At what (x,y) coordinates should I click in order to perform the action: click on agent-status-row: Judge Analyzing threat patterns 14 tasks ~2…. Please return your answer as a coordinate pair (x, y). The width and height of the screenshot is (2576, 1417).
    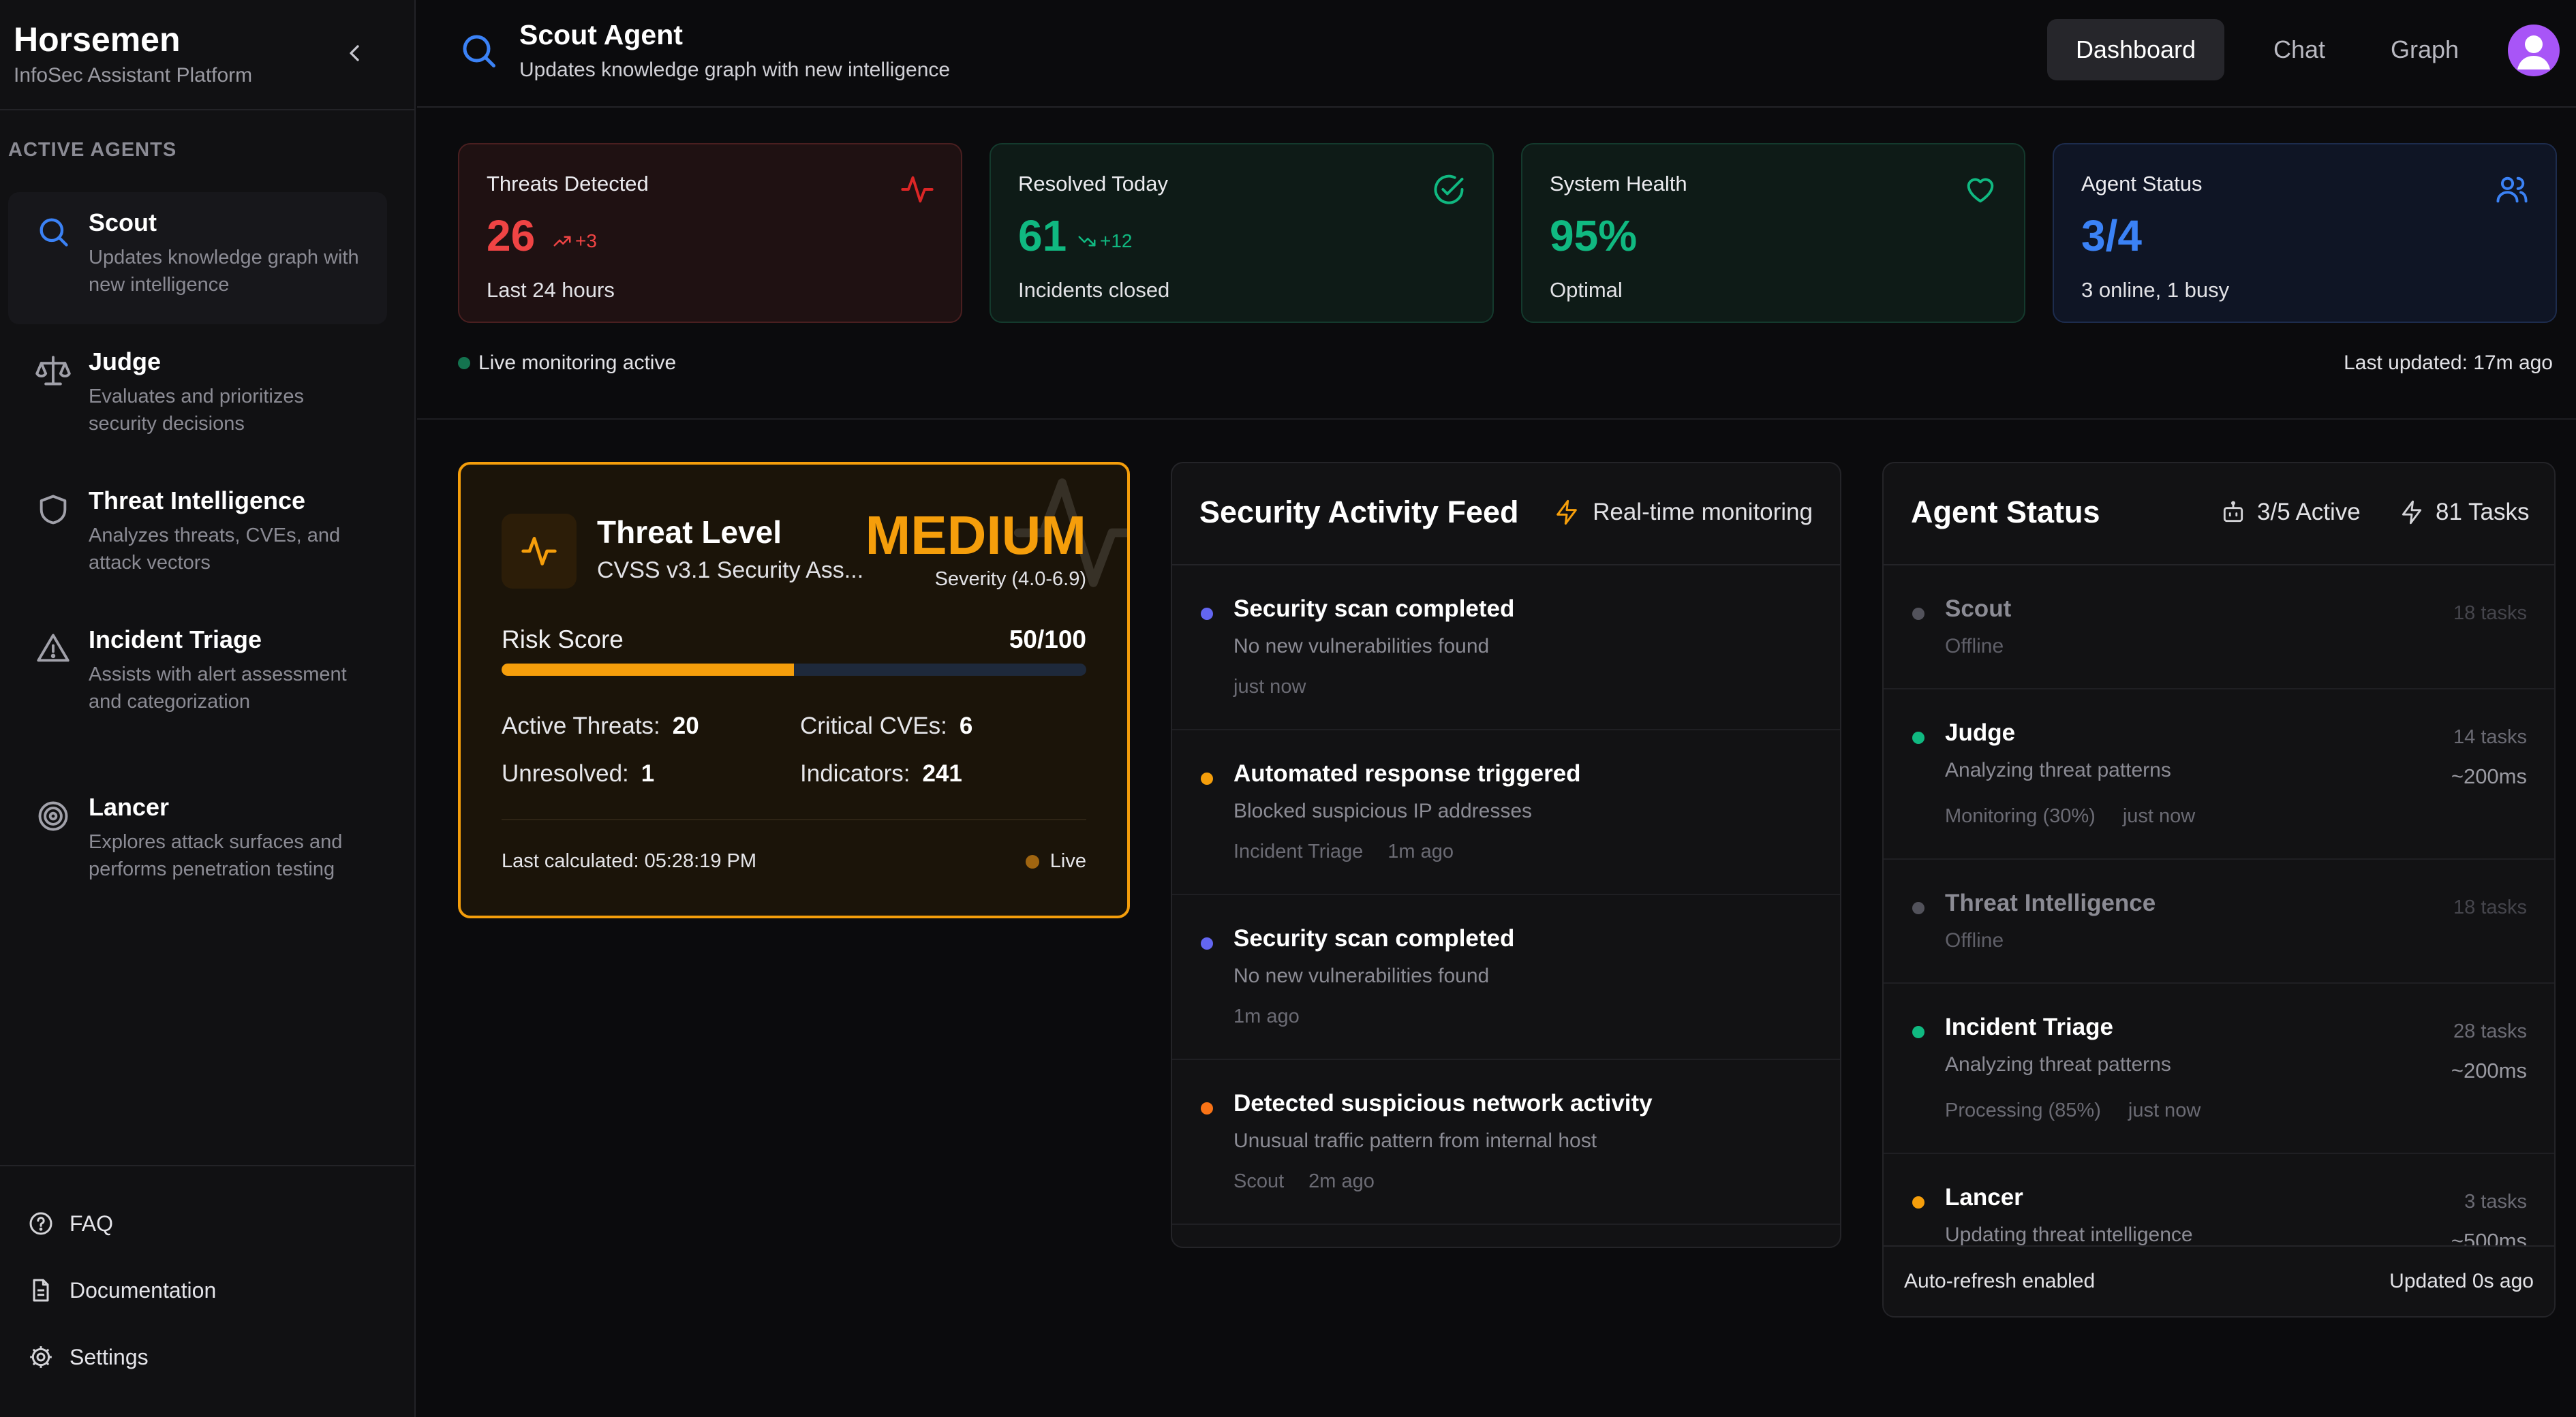
    Looking at the image, I should click on (2219, 775).